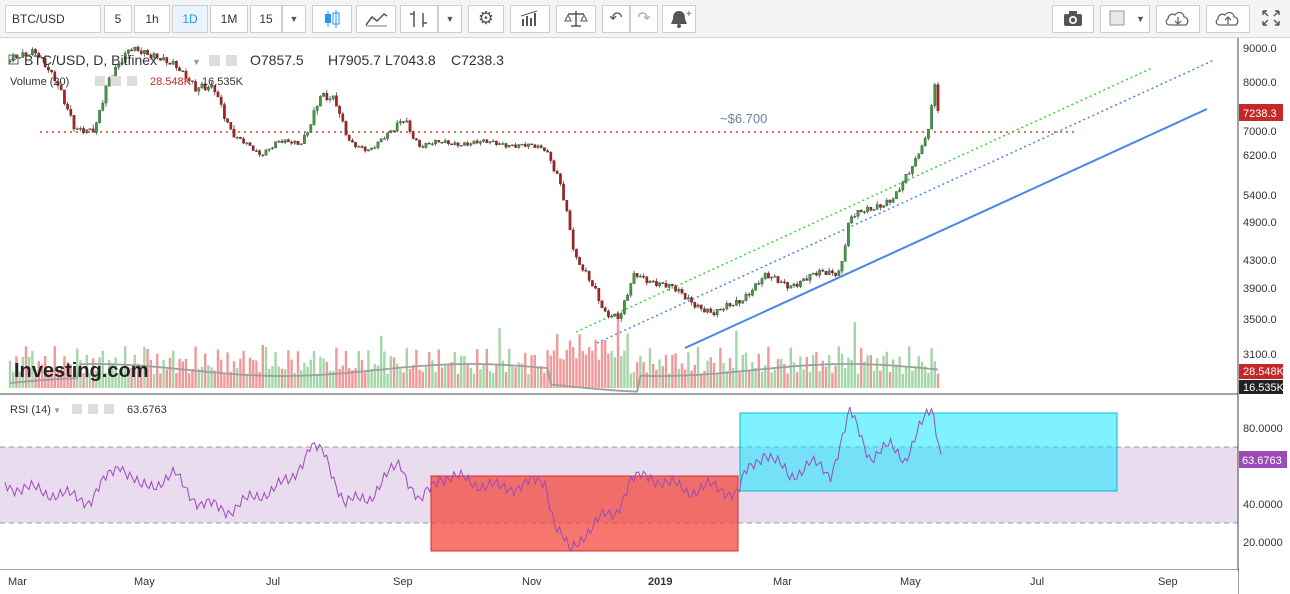  I want to click on ohlc-close: C7238.3, so click(477, 60).